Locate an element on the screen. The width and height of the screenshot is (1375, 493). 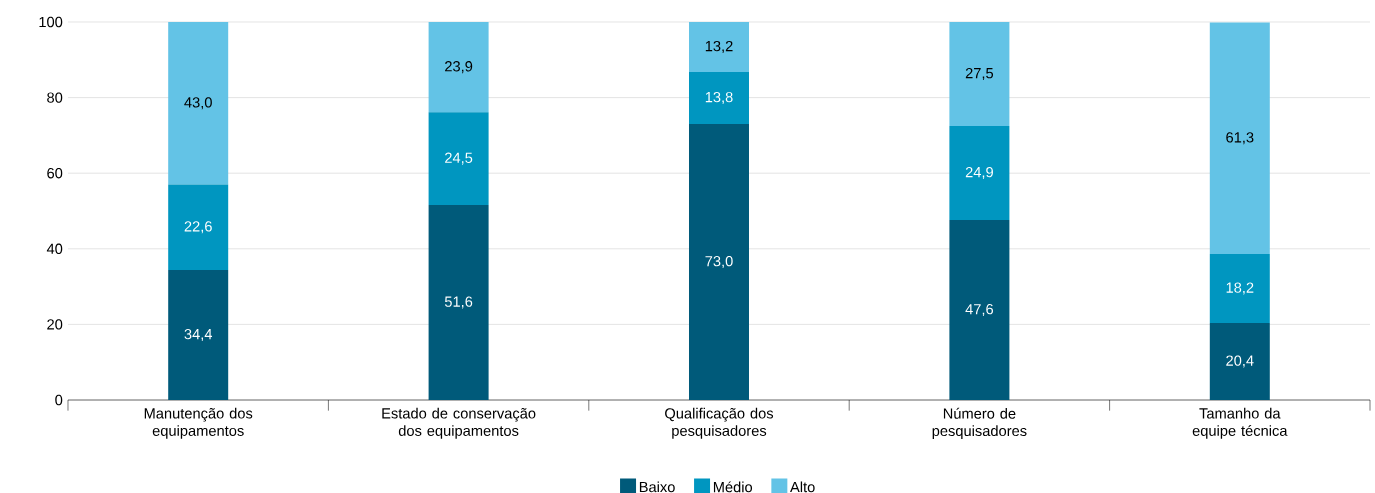
data-label: 13,2 is located at coordinates (719, 47).